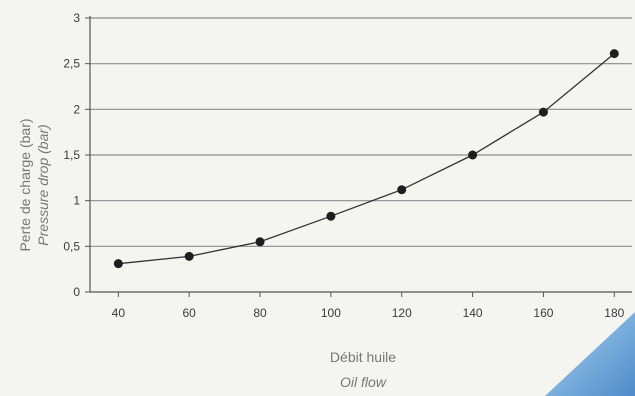 The height and width of the screenshot is (396, 635). Describe the element at coordinates (331, 313) in the screenshot. I see `x-tick-label-3: 100` at that location.